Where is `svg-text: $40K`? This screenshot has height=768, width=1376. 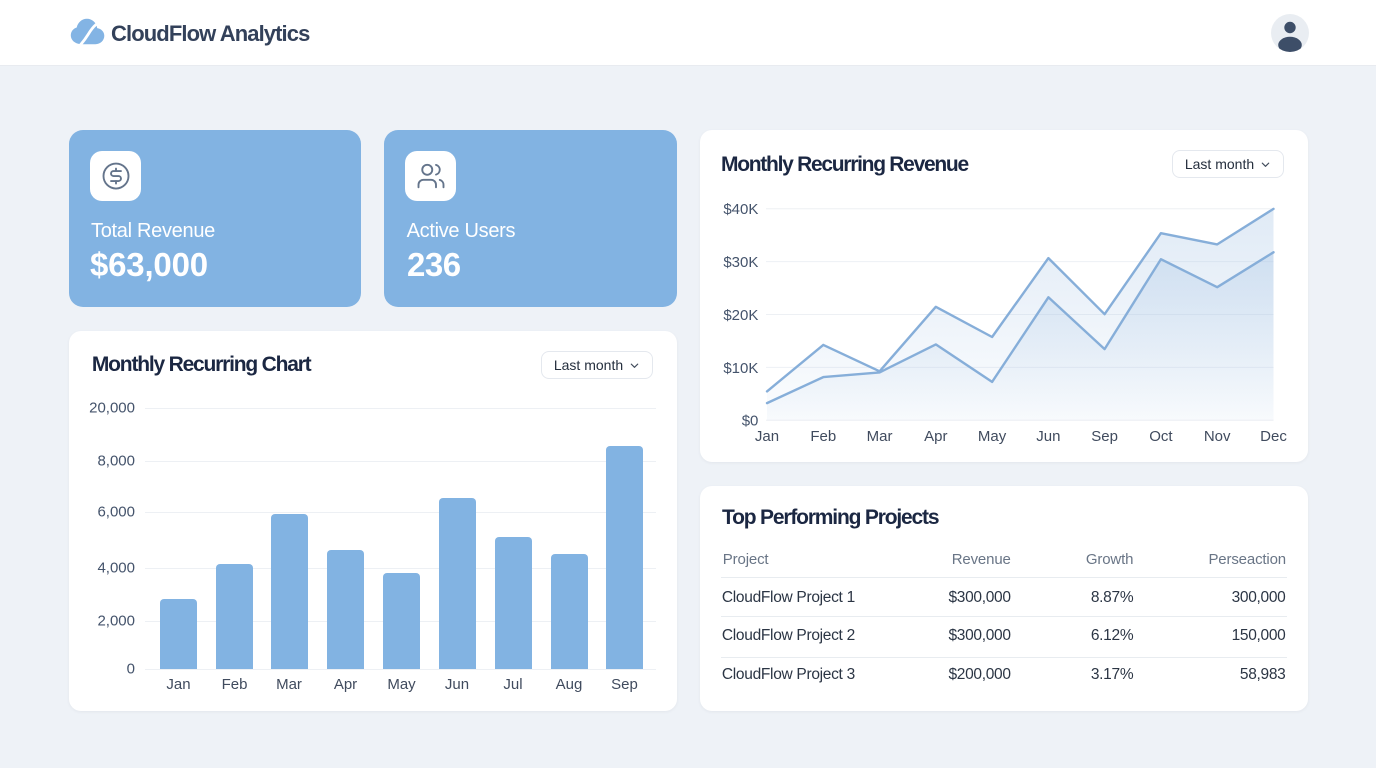
svg-text: $40K is located at coordinates (740, 209).